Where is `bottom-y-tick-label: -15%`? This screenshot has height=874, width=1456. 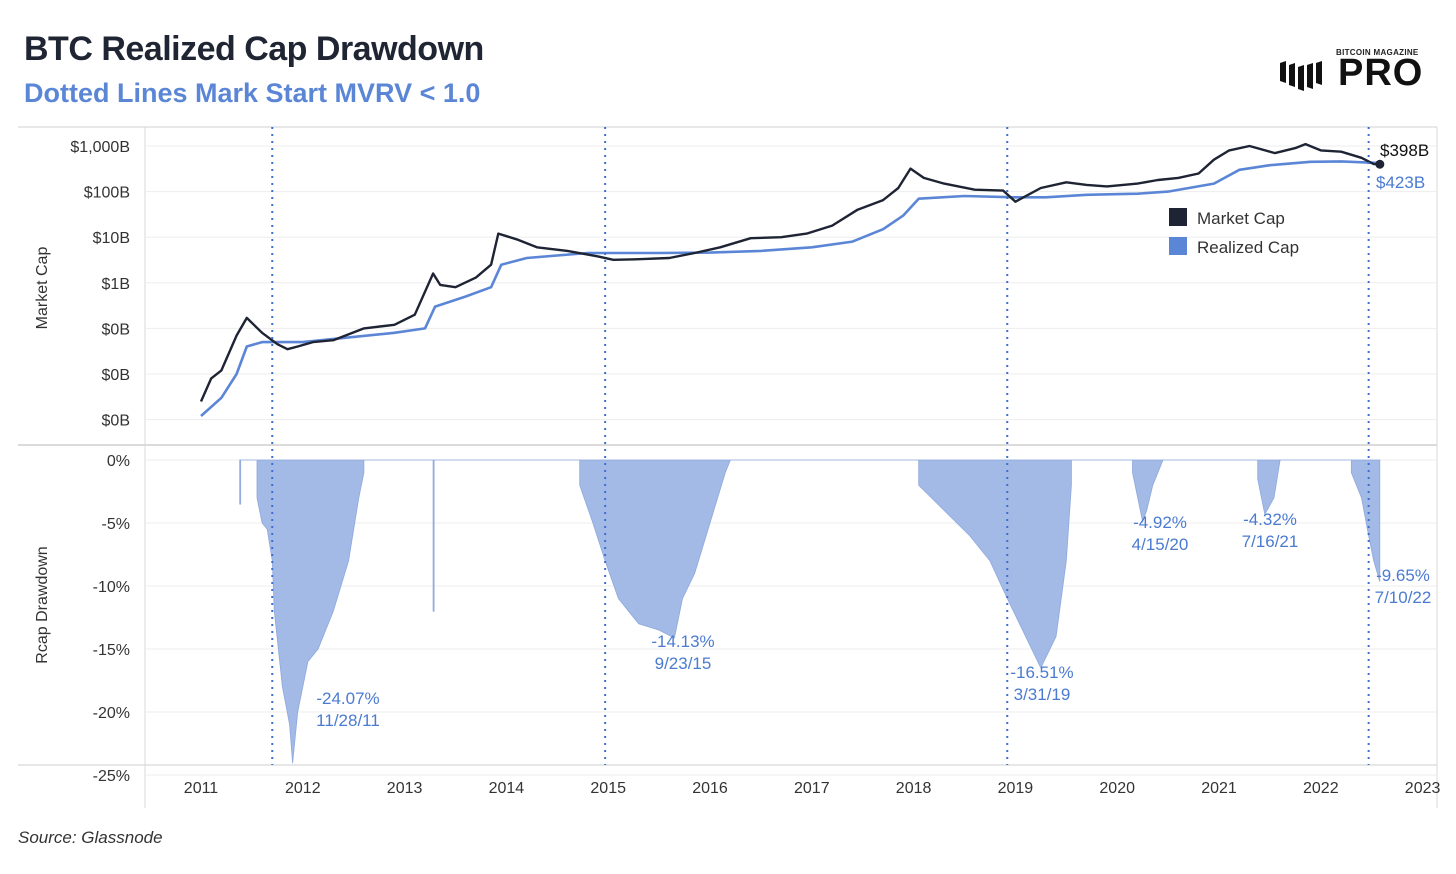
bottom-y-tick-label: -15% is located at coordinates (111, 650).